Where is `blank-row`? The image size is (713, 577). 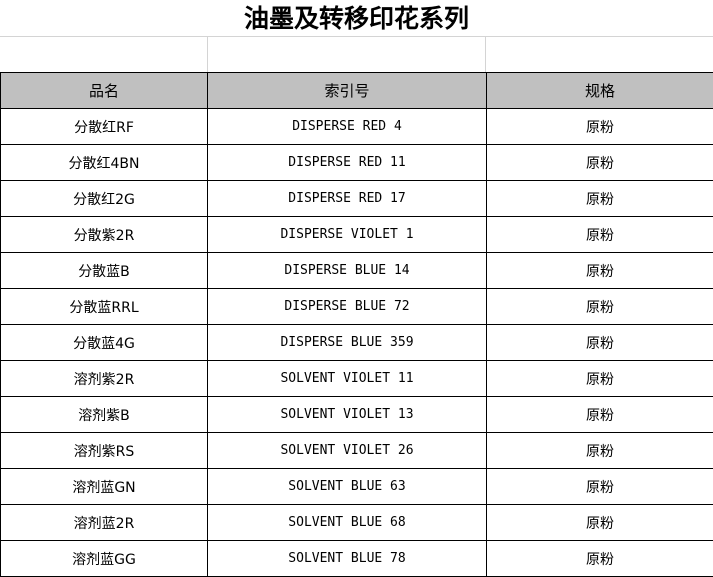
blank-row is located at coordinates (356, 54).